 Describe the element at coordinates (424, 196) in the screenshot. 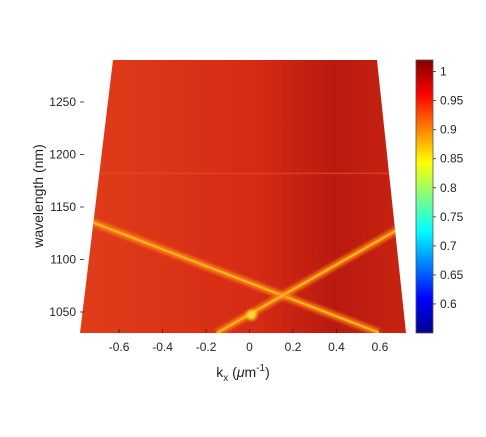

I see `colorbar-gradient` at that location.